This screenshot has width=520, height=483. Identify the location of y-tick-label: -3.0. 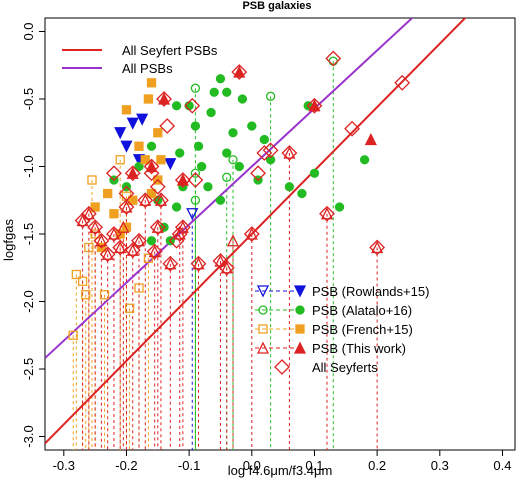
(28, 436).